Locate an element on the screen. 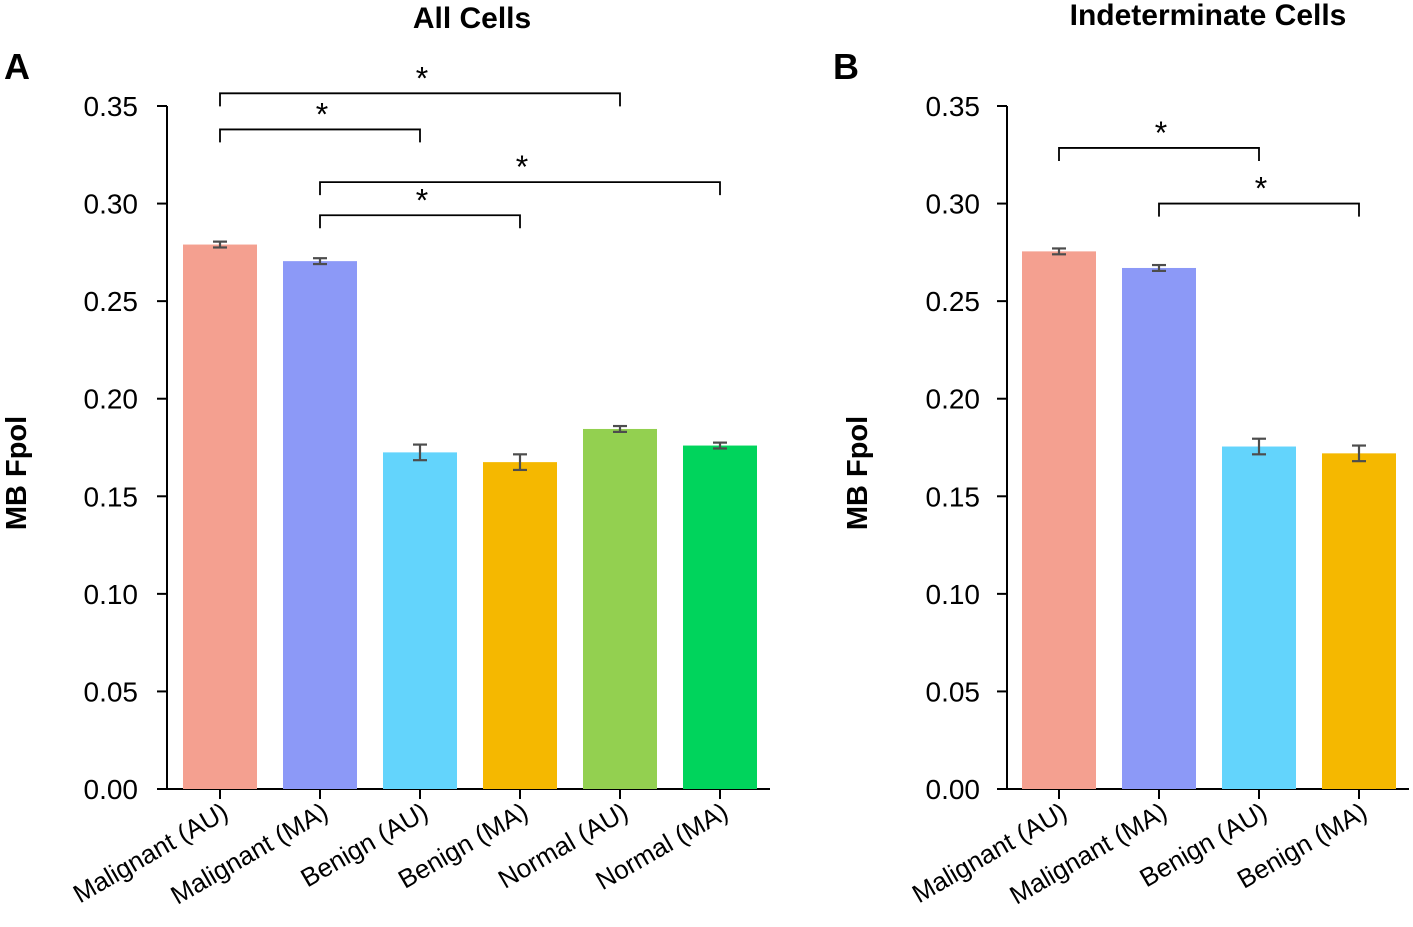 This screenshot has height=927, width=1413. panel-letter: A is located at coordinates (17, 66).